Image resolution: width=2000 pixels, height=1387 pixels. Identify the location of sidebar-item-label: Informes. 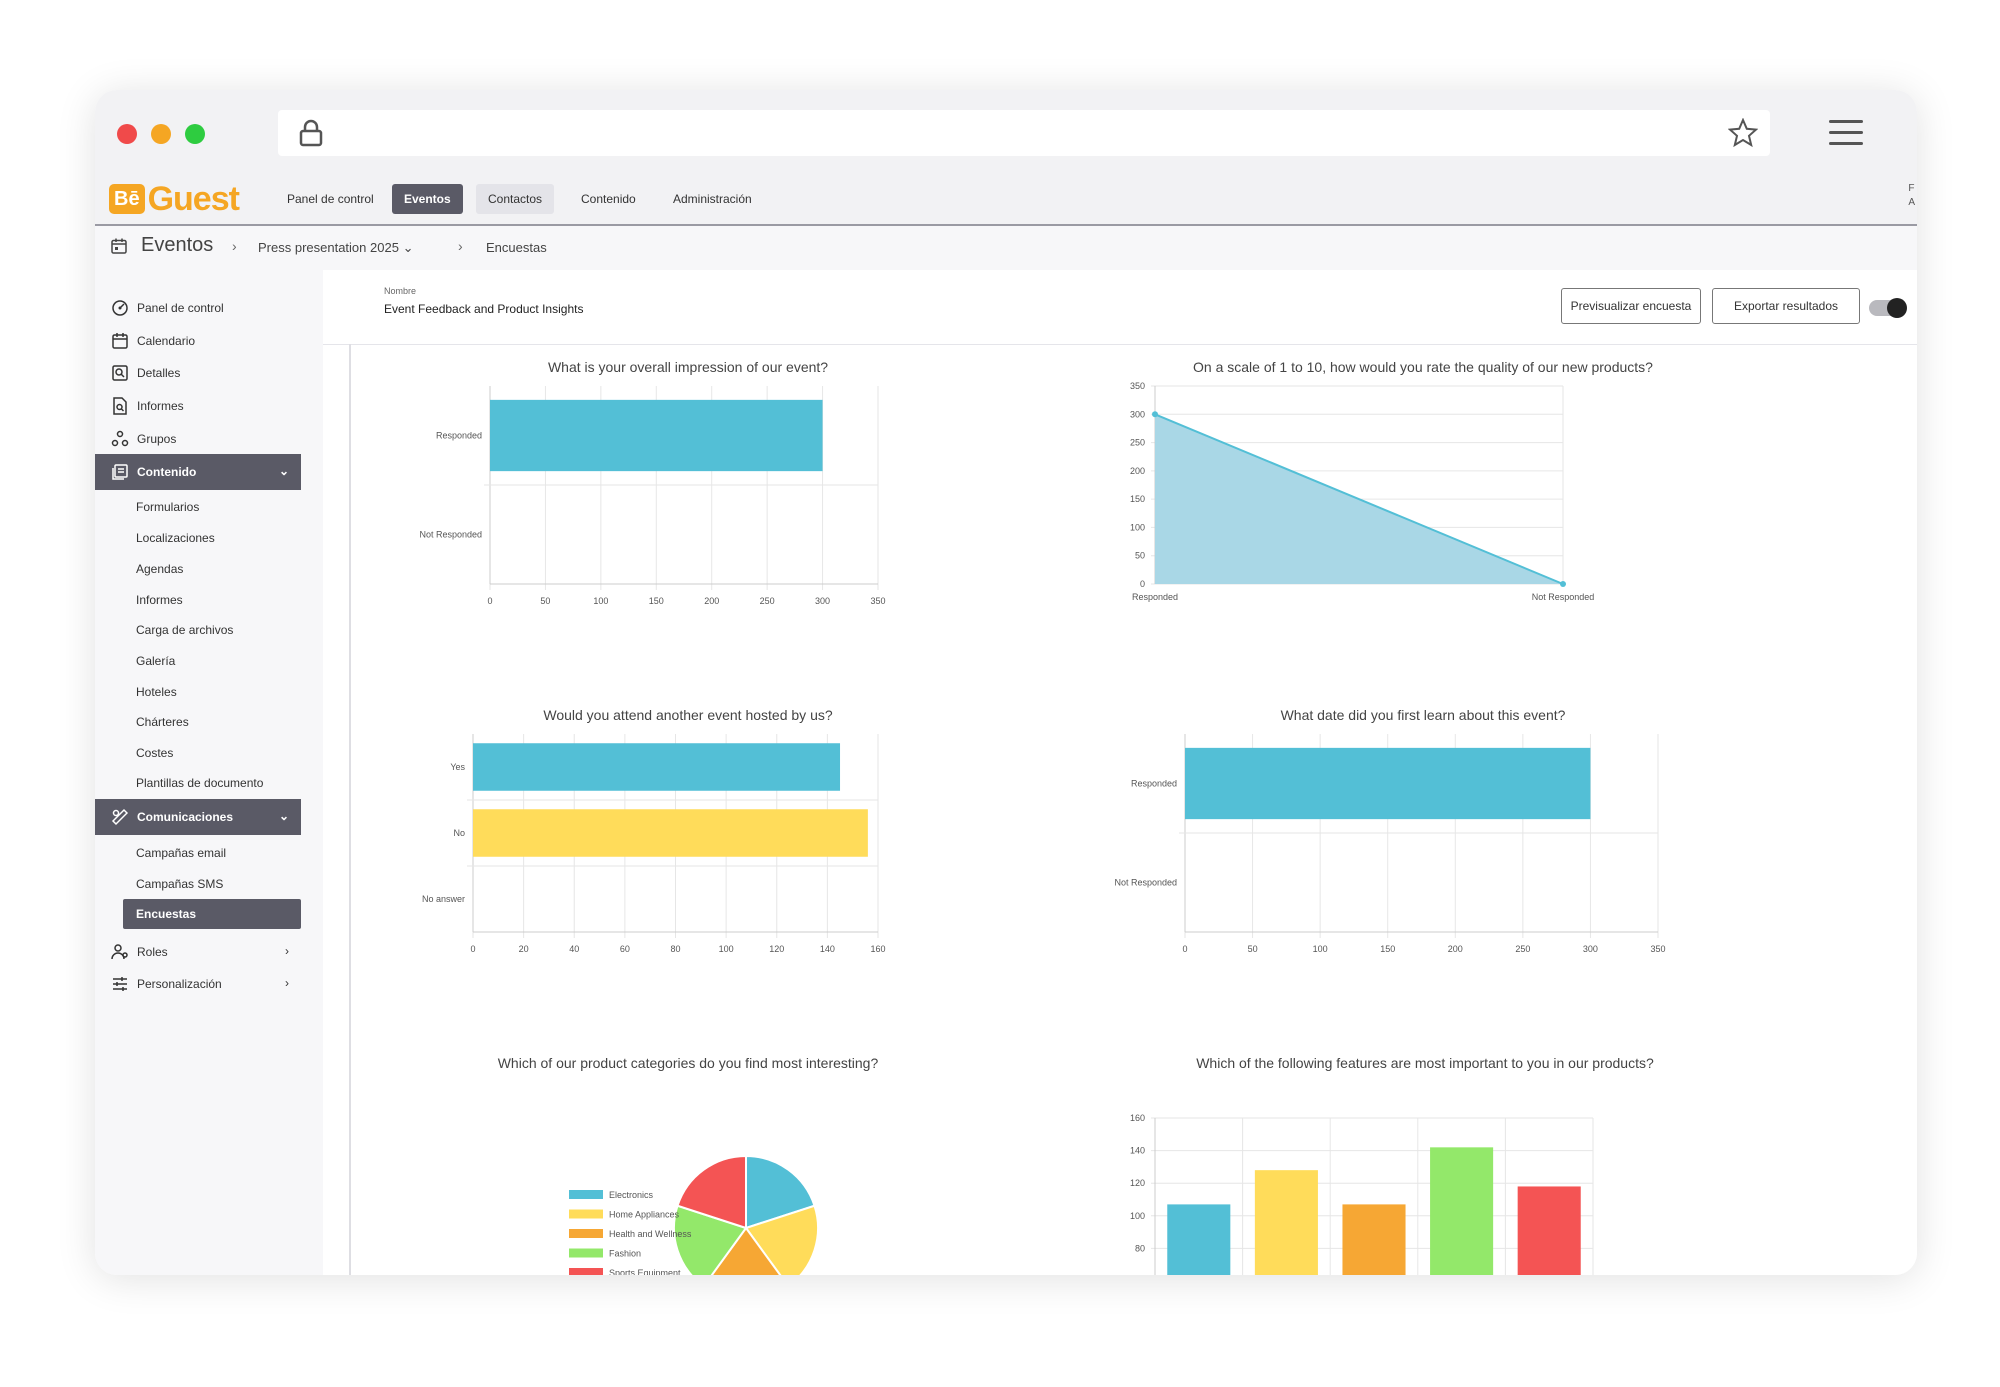
(160, 406).